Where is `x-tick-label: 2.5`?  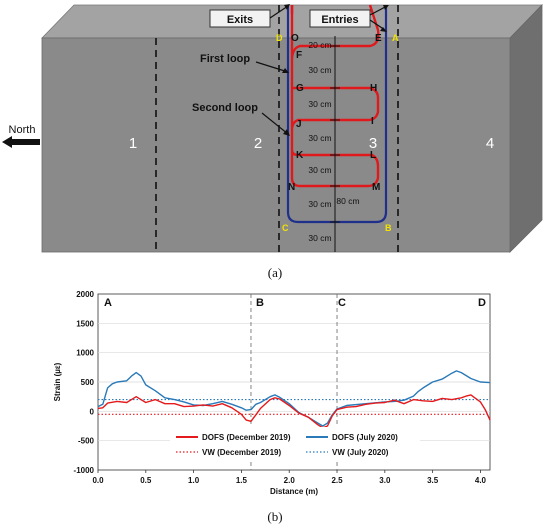 x-tick-label: 2.5 is located at coordinates (337, 480).